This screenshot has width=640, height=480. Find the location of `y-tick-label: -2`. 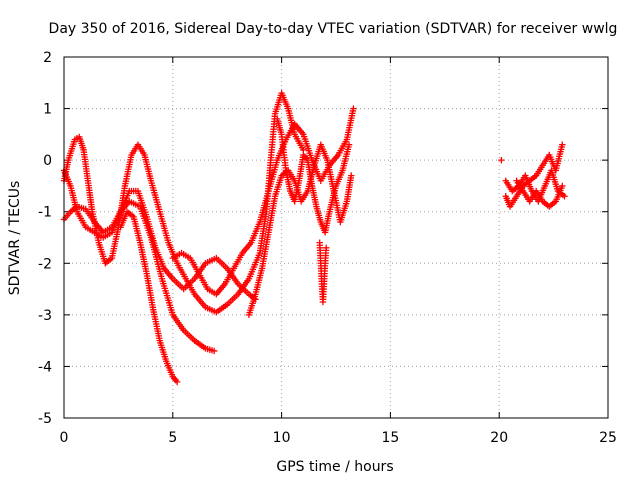

y-tick-label: -2 is located at coordinates (45, 264).